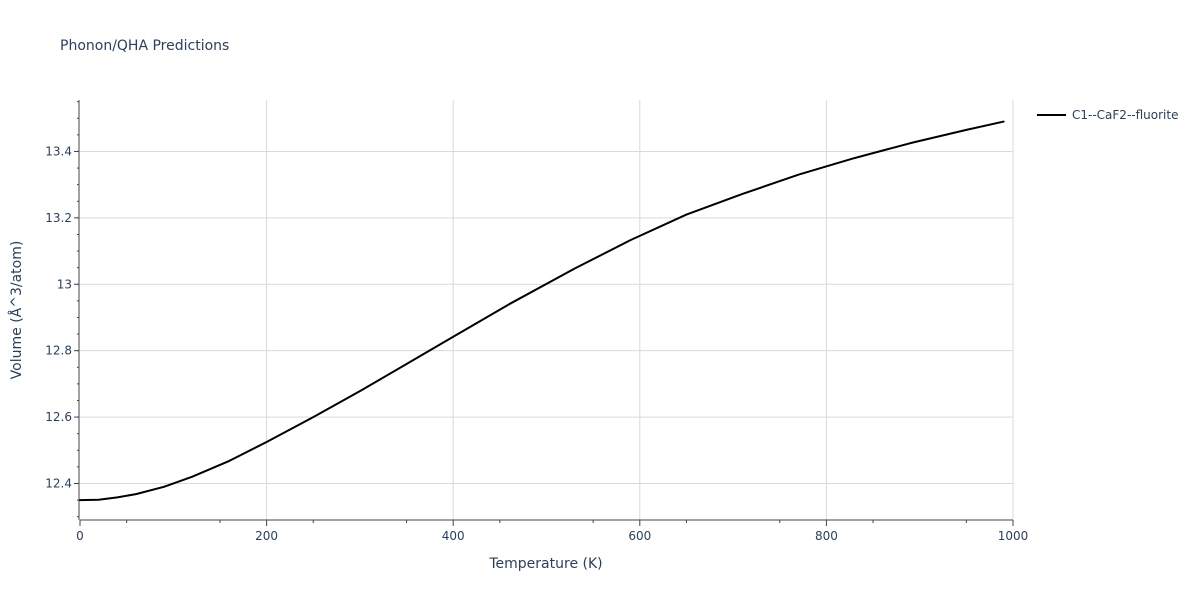 Image resolution: width=1200 pixels, height=600 pixels. I want to click on x-axis-title: Temperature (K), so click(545, 564).